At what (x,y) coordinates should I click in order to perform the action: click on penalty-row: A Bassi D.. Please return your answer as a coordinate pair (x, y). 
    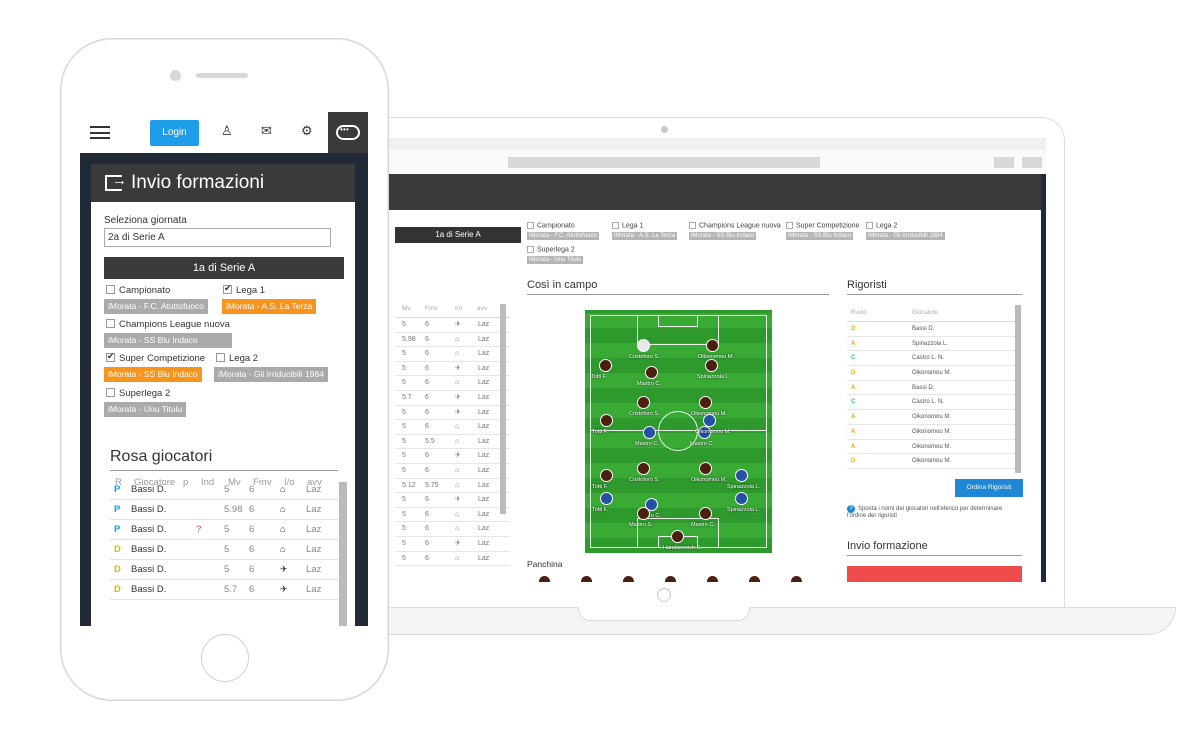
    Looking at the image, I should click on (932, 388).